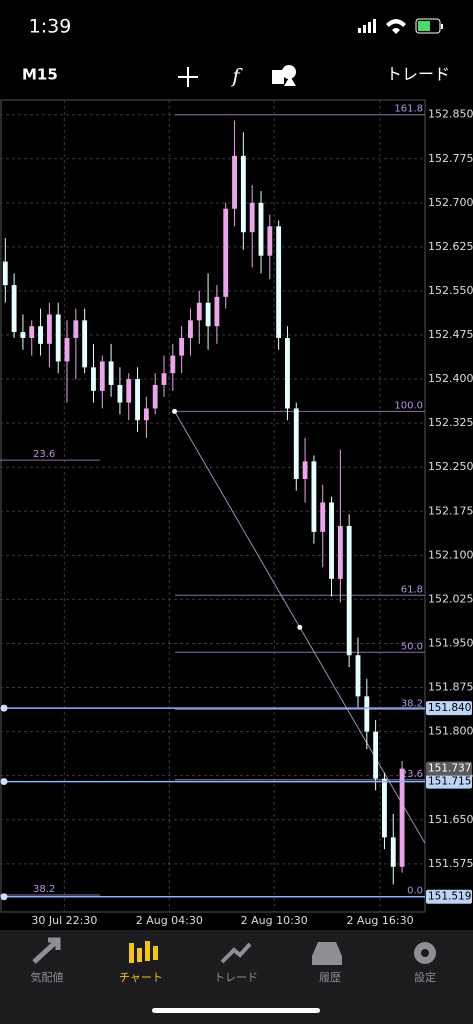 This screenshot has width=473, height=1024. I want to click on price-tag-label: 151.519, so click(449, 897).